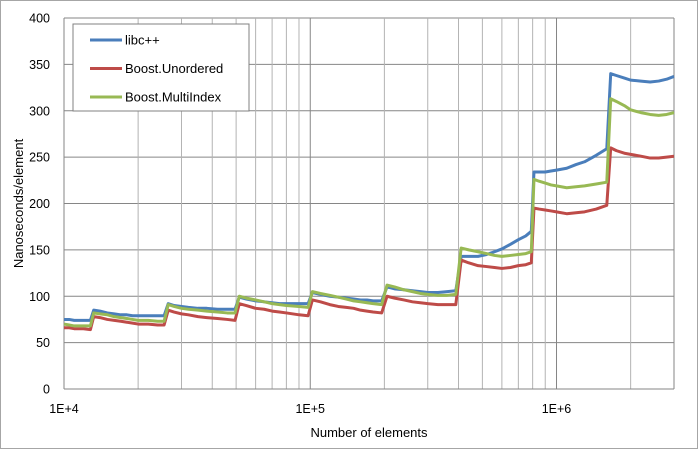 The height and width of the screenshot is (449, 698). I want to click on y-axis-title: Nanoseconds/element, so click(18, 203).